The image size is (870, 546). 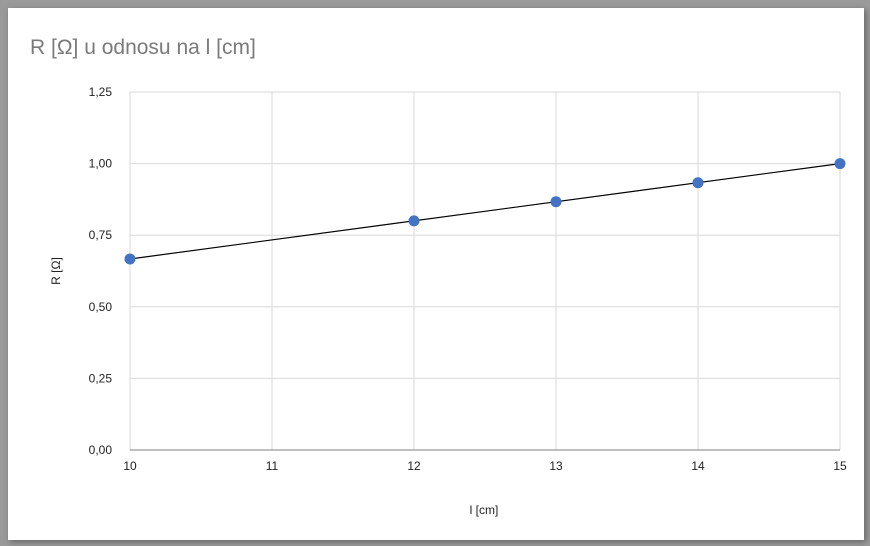 What do you see at coordinates (101, 92) in the screenshot?
I see `y-tick-label: 1,25` at bounding box center [101, 92].